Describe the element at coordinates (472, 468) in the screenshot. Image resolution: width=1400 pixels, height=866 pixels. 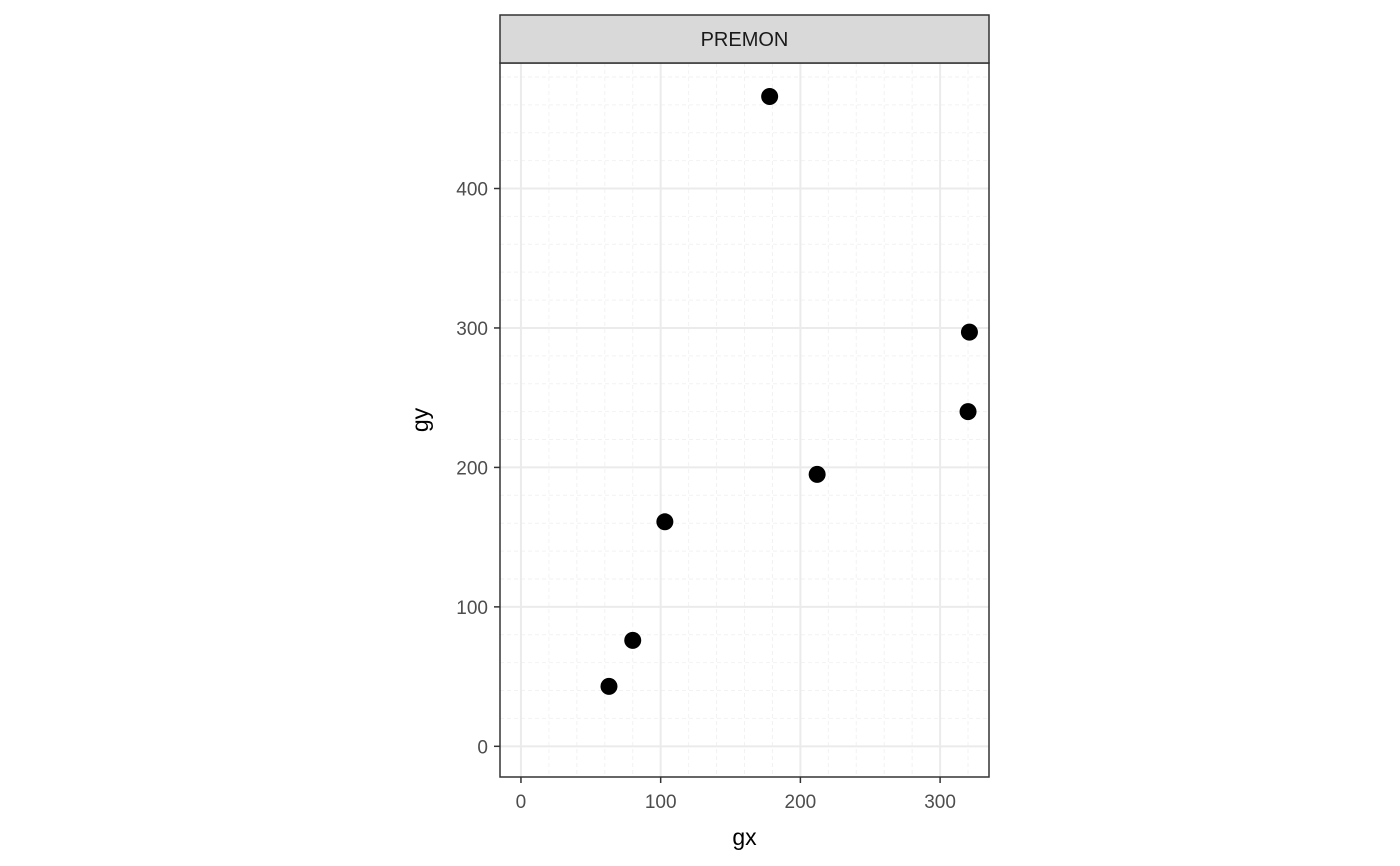
I see `y-tick-label: 200` at that location.